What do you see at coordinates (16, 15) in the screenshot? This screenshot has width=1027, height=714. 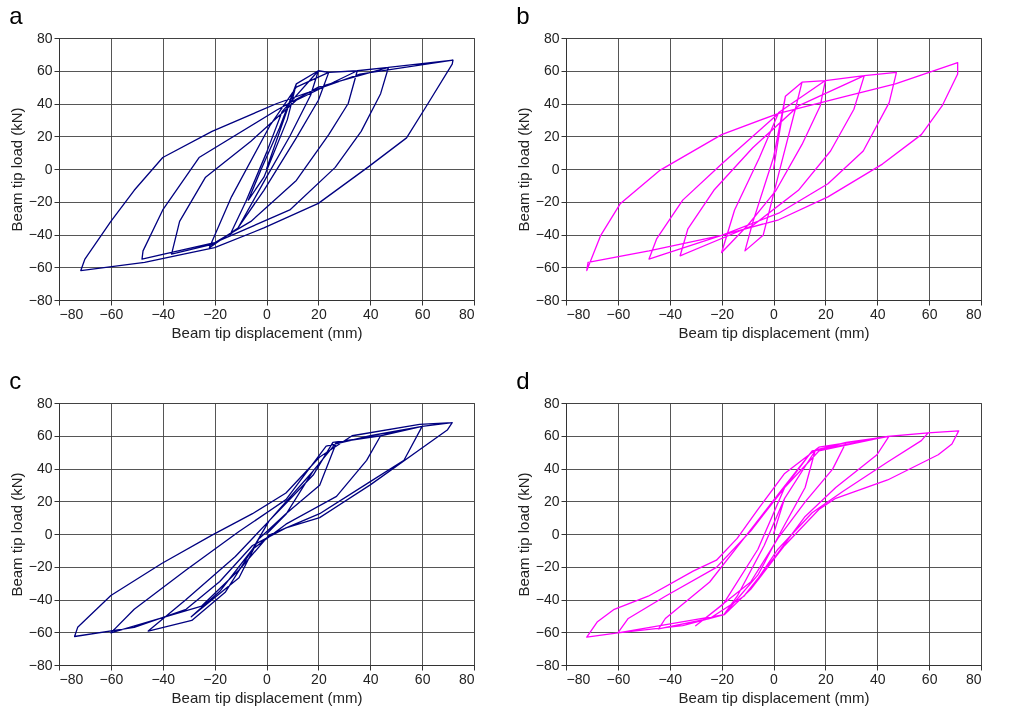 I see `chart-title: a` at bounding box center [16, 15].